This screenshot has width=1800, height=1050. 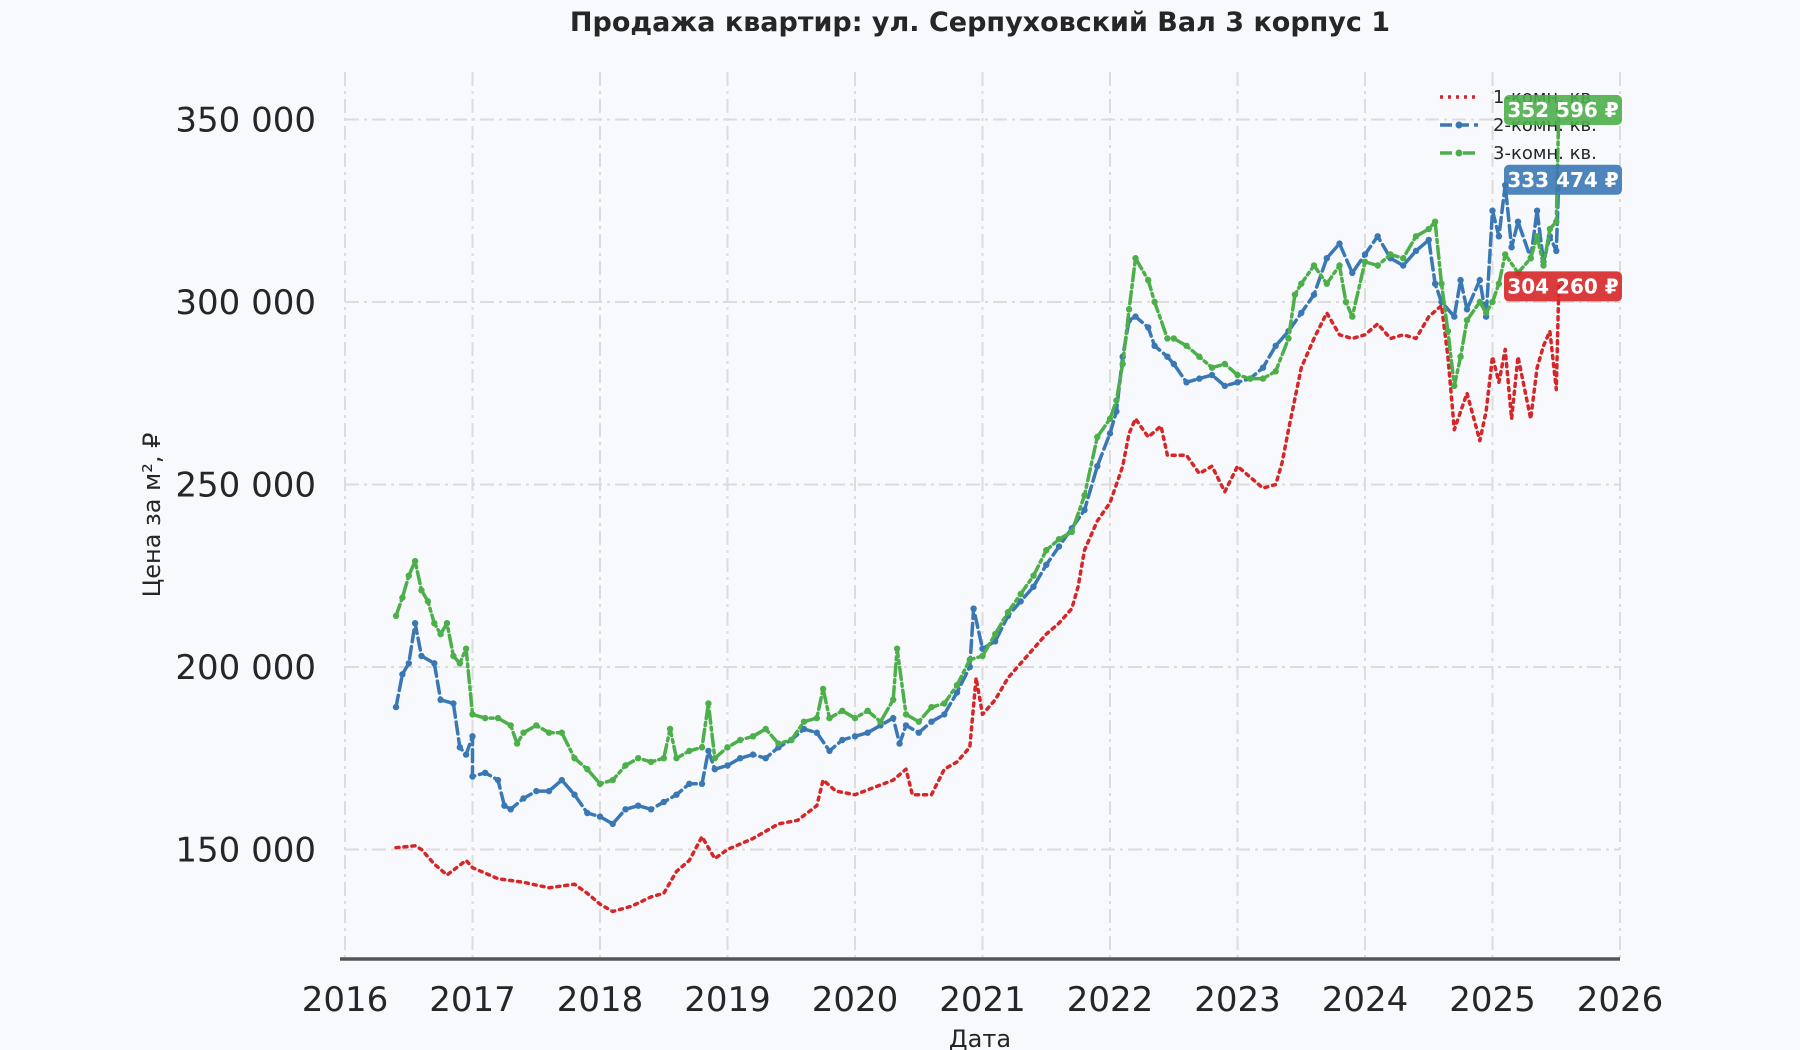 I want to click on x-tick-label: 2018, so click(x=600, y=1000).